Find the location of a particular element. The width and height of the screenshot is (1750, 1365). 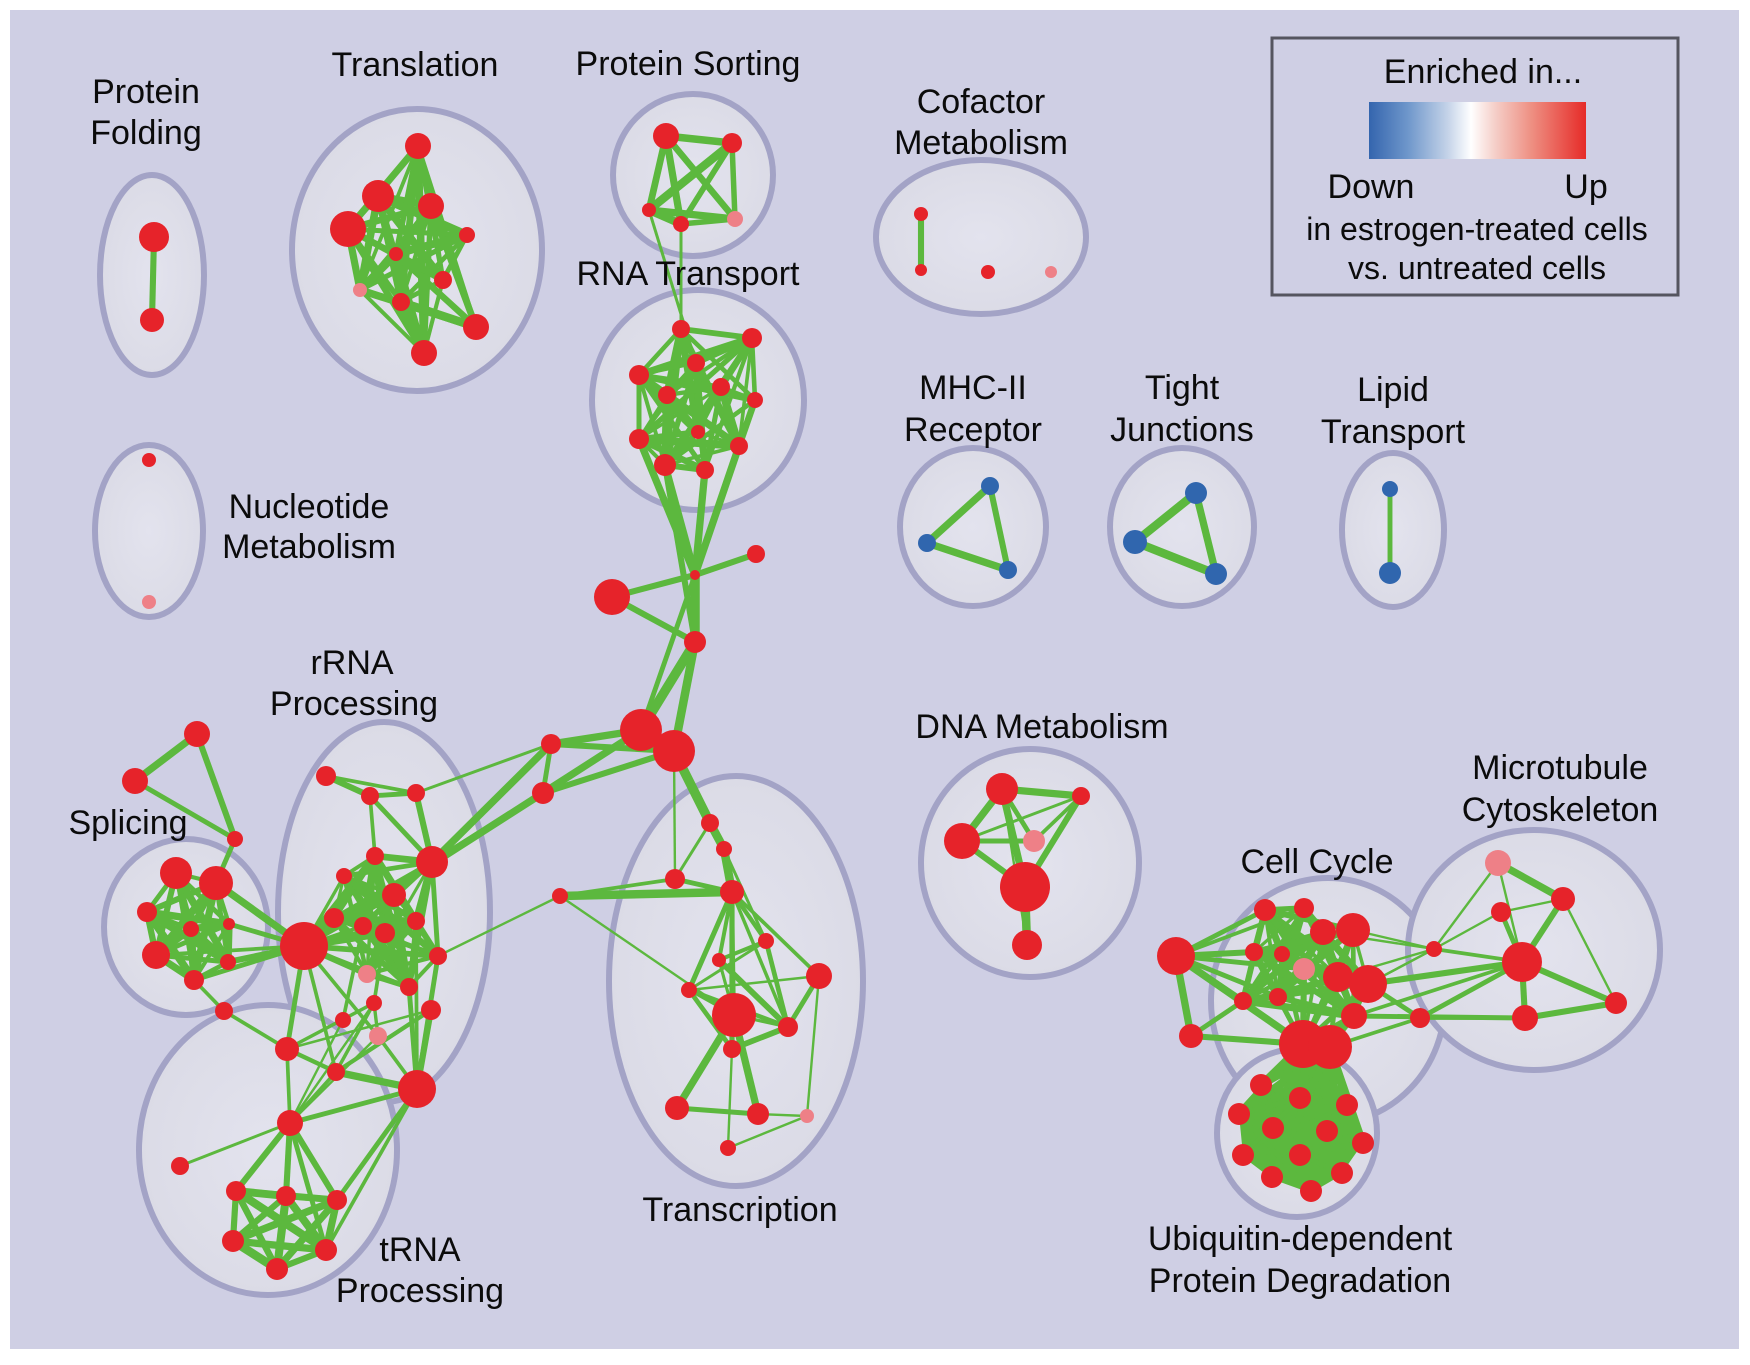

svg-text: Transcription is located at coordinates (739, 1210).